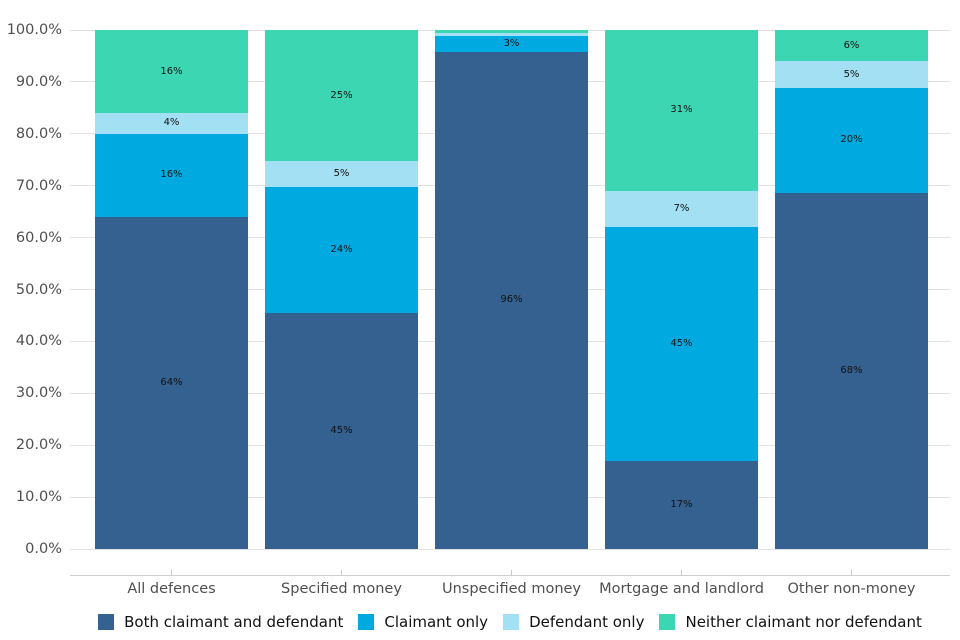  I want to click on legend-item-defendant-only: Defendant only, so click(573, 622).